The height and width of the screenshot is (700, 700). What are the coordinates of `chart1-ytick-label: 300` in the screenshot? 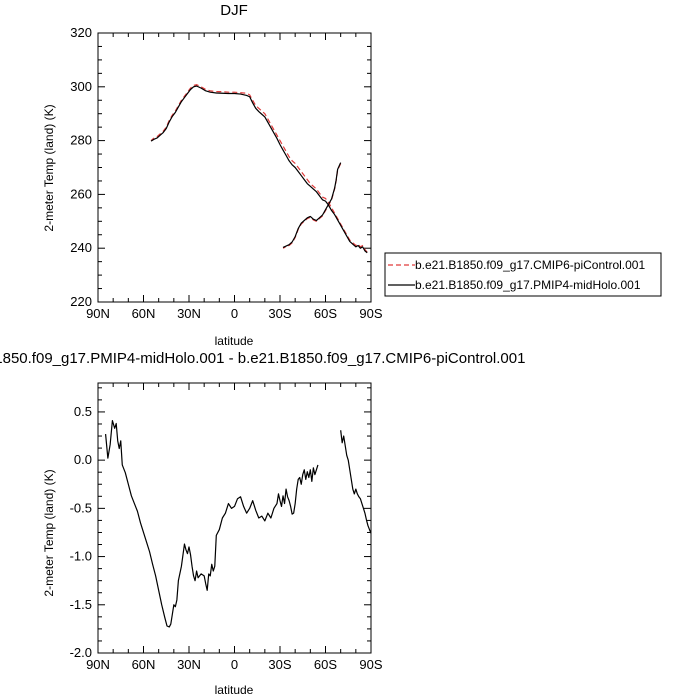 It's located at (81, 86).